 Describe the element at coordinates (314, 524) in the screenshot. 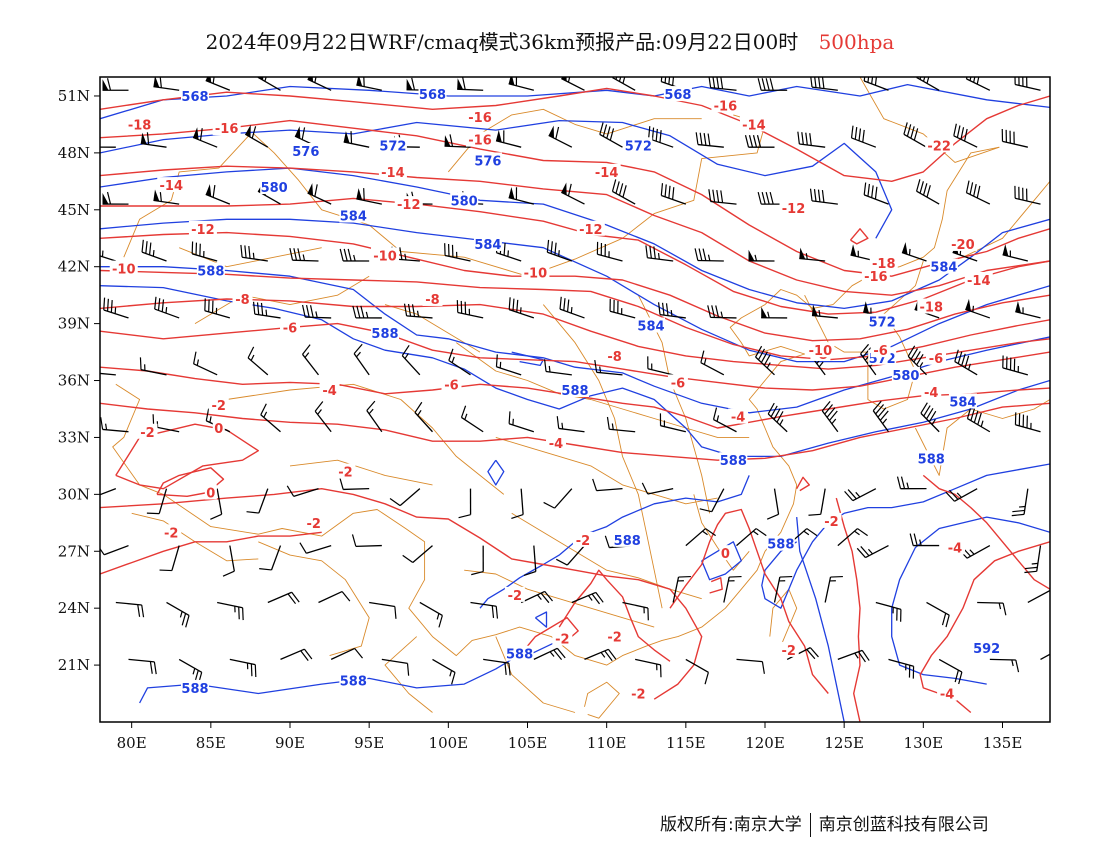

I see `contour-label: -2` at that location.